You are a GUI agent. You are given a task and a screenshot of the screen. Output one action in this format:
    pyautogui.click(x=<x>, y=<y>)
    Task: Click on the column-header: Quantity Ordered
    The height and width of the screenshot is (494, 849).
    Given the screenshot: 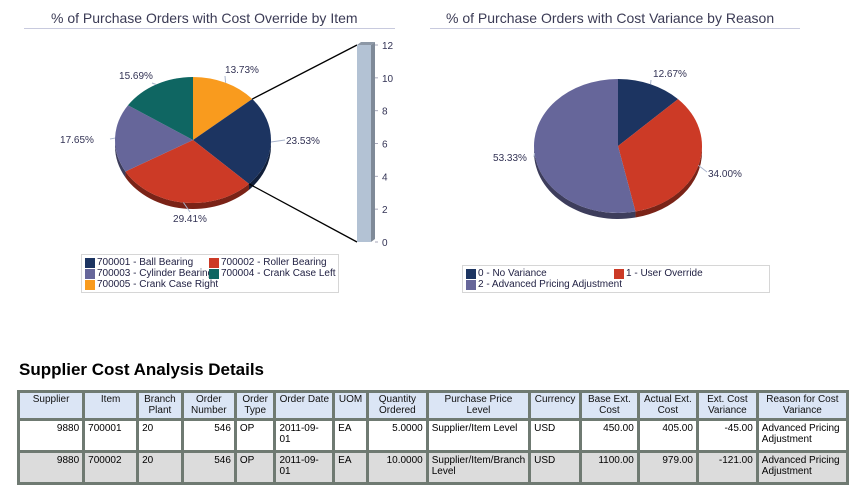 What is the action you would take?
    pyautogui.click(x=397, y=405)
    